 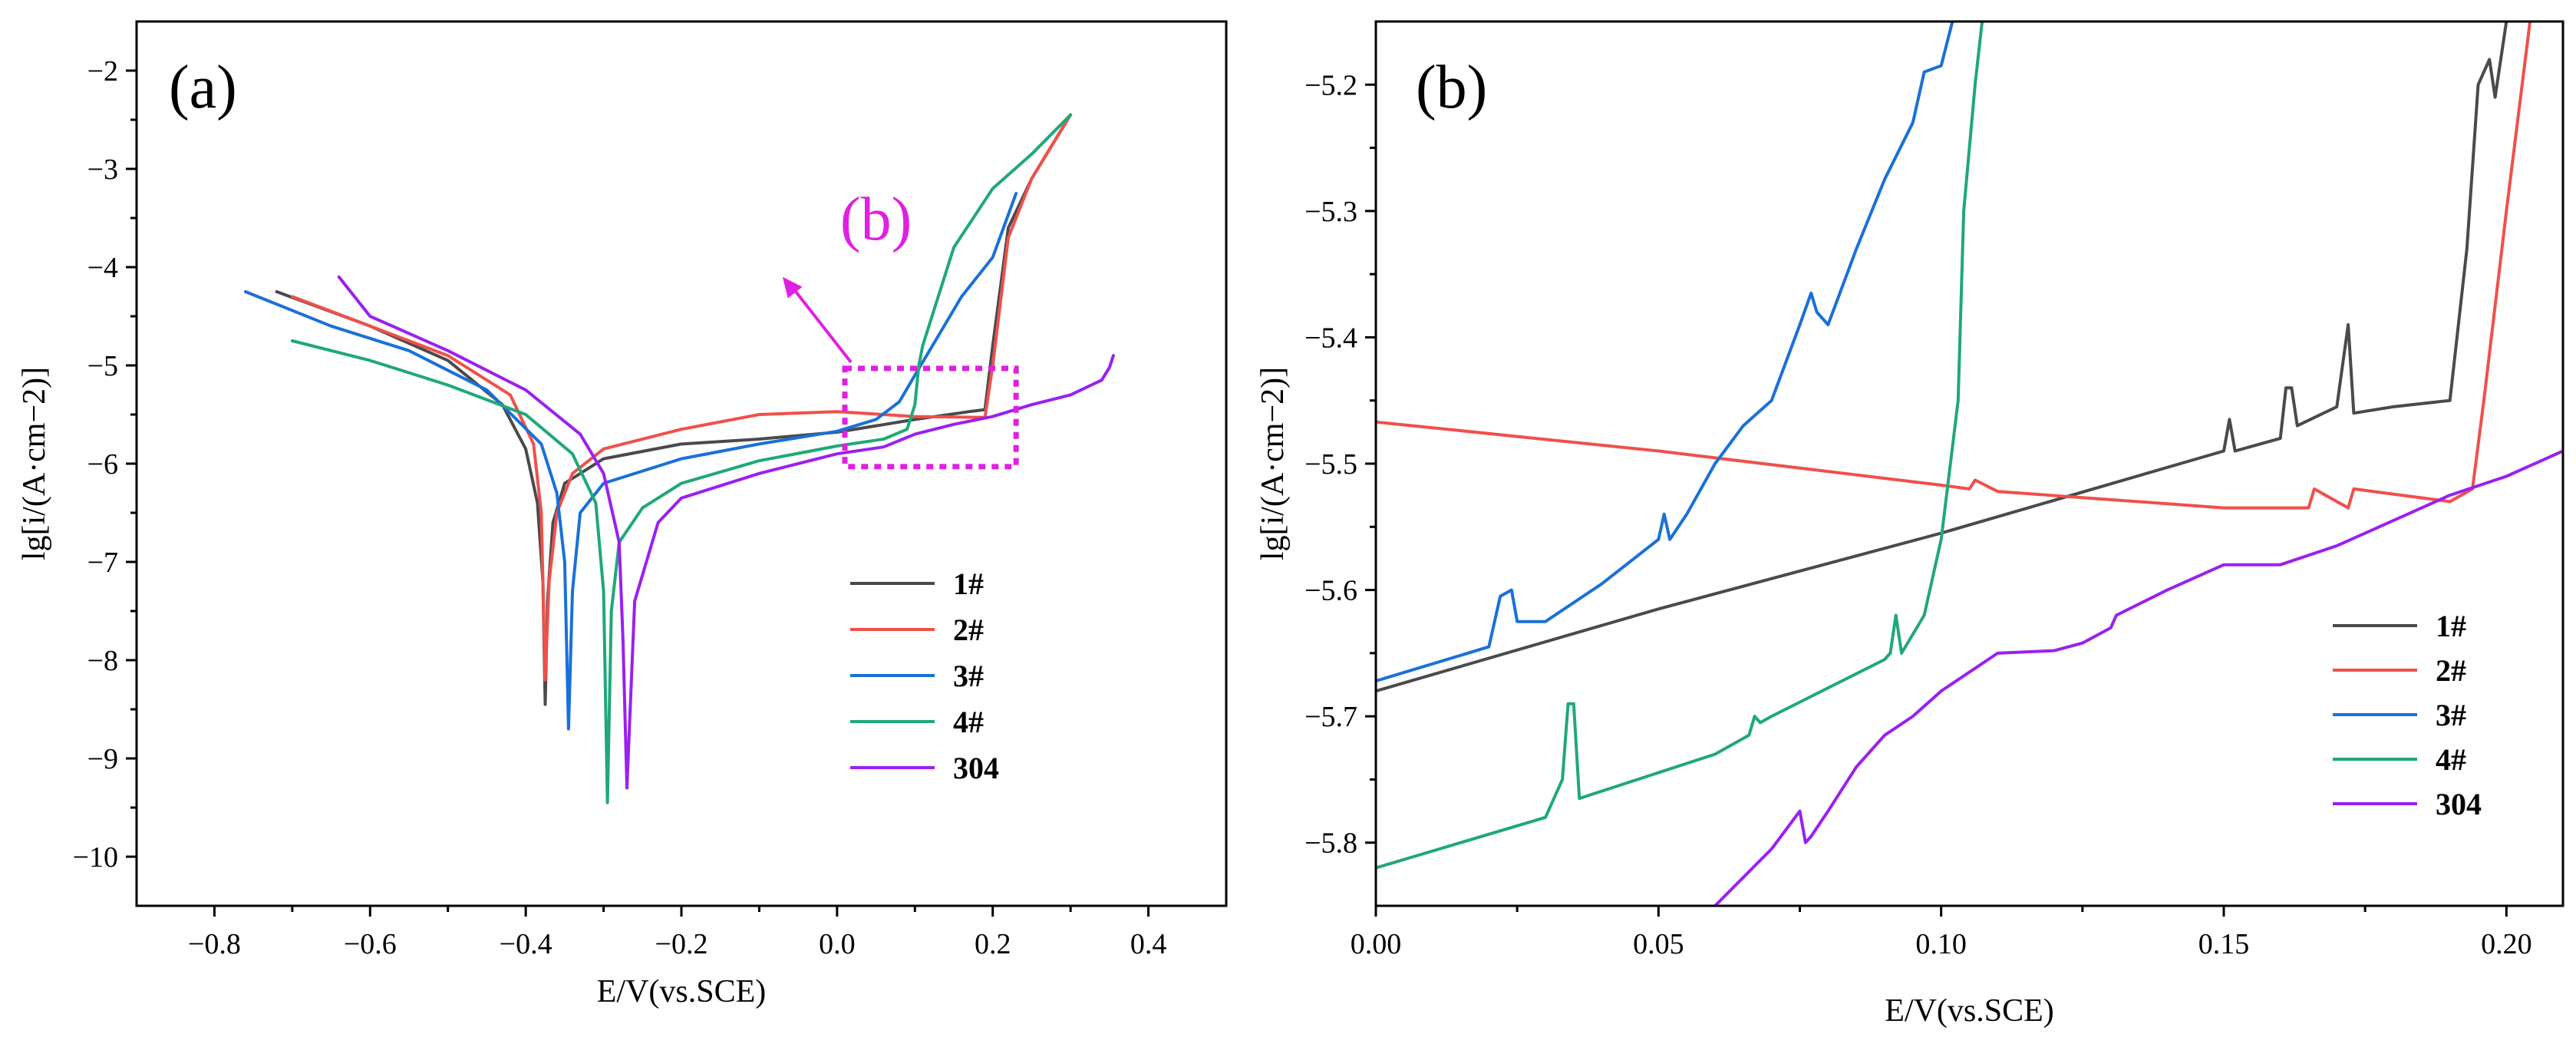 What do you see at coordinates (1451, 87) in the screenshot?
I see `panel-label: (b)` at bounding box center [1451, 87].